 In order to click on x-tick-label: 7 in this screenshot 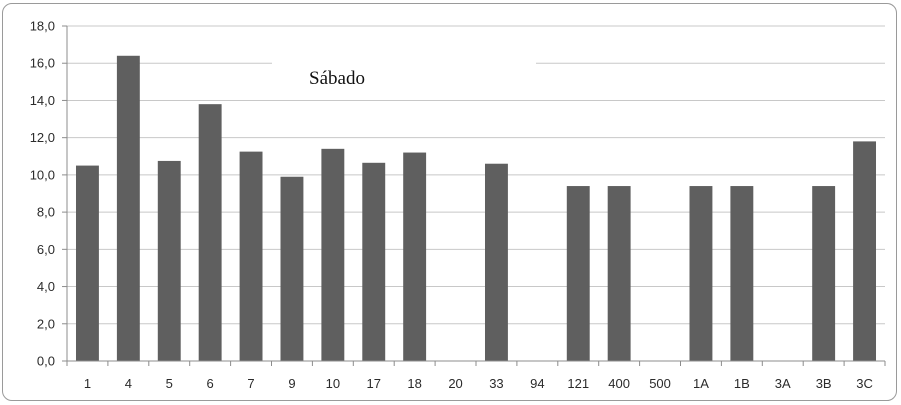, I will do `click(250, 383)`.